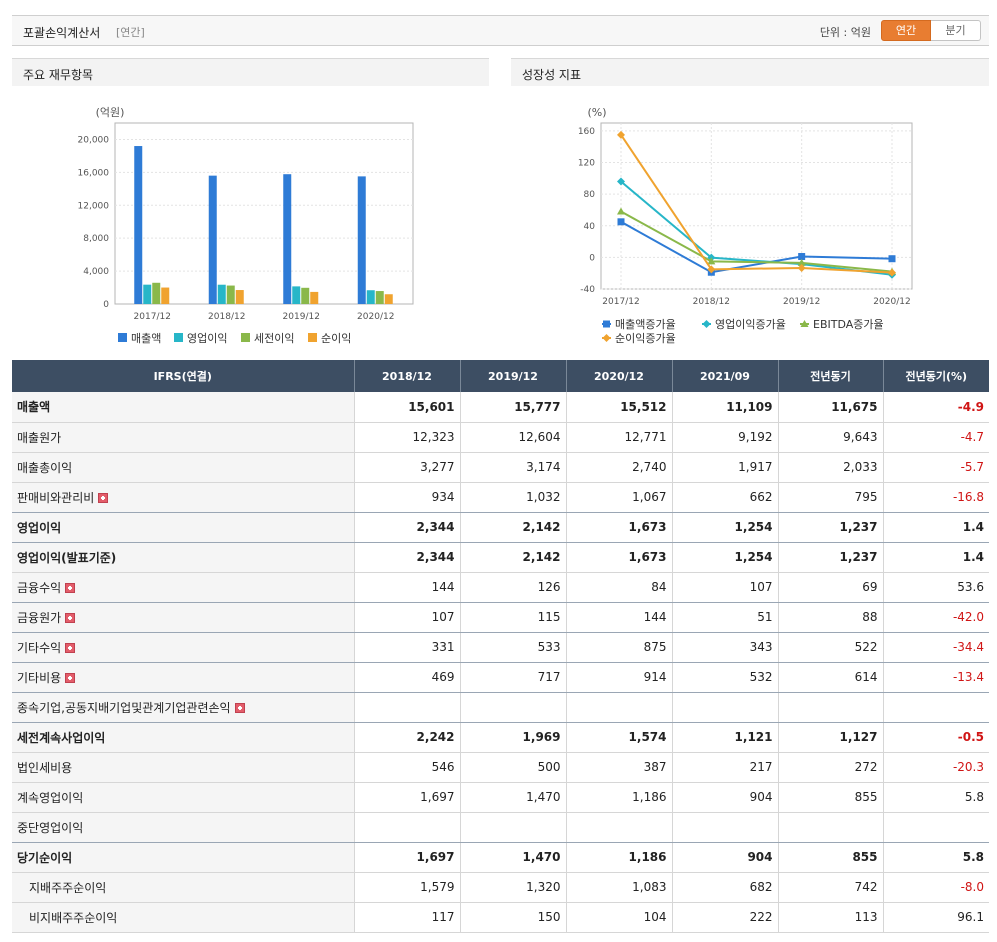 This screenshot has height=942, width=997. I want to click on quarterly-tab: 분기, so click(956, 30).